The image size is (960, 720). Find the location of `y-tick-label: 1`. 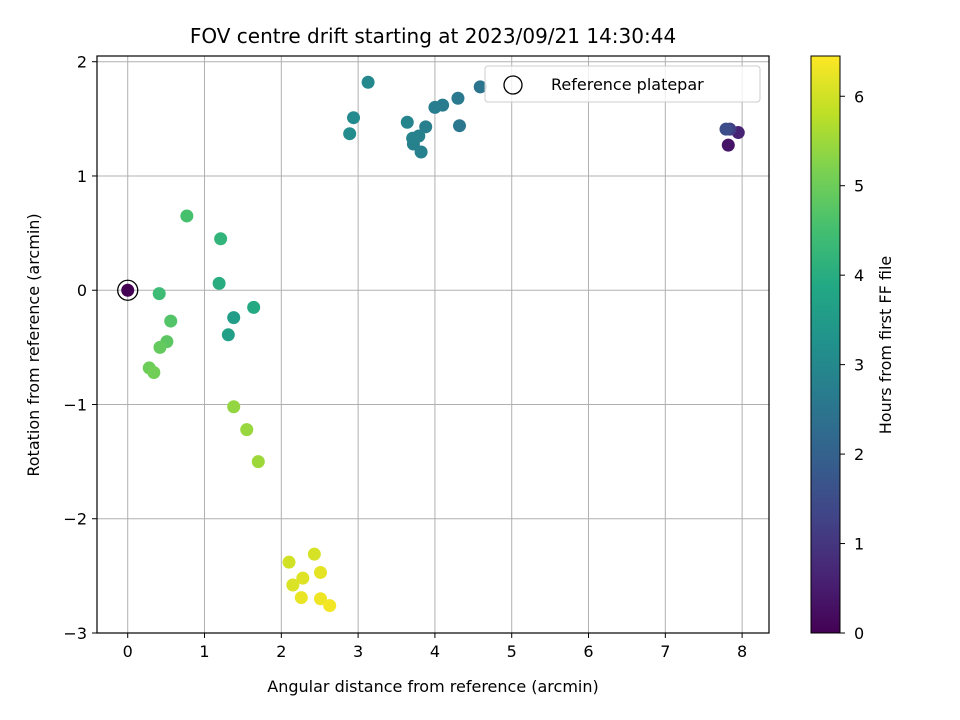

y-tick-label: 1 is located at coordinates (82, 176).